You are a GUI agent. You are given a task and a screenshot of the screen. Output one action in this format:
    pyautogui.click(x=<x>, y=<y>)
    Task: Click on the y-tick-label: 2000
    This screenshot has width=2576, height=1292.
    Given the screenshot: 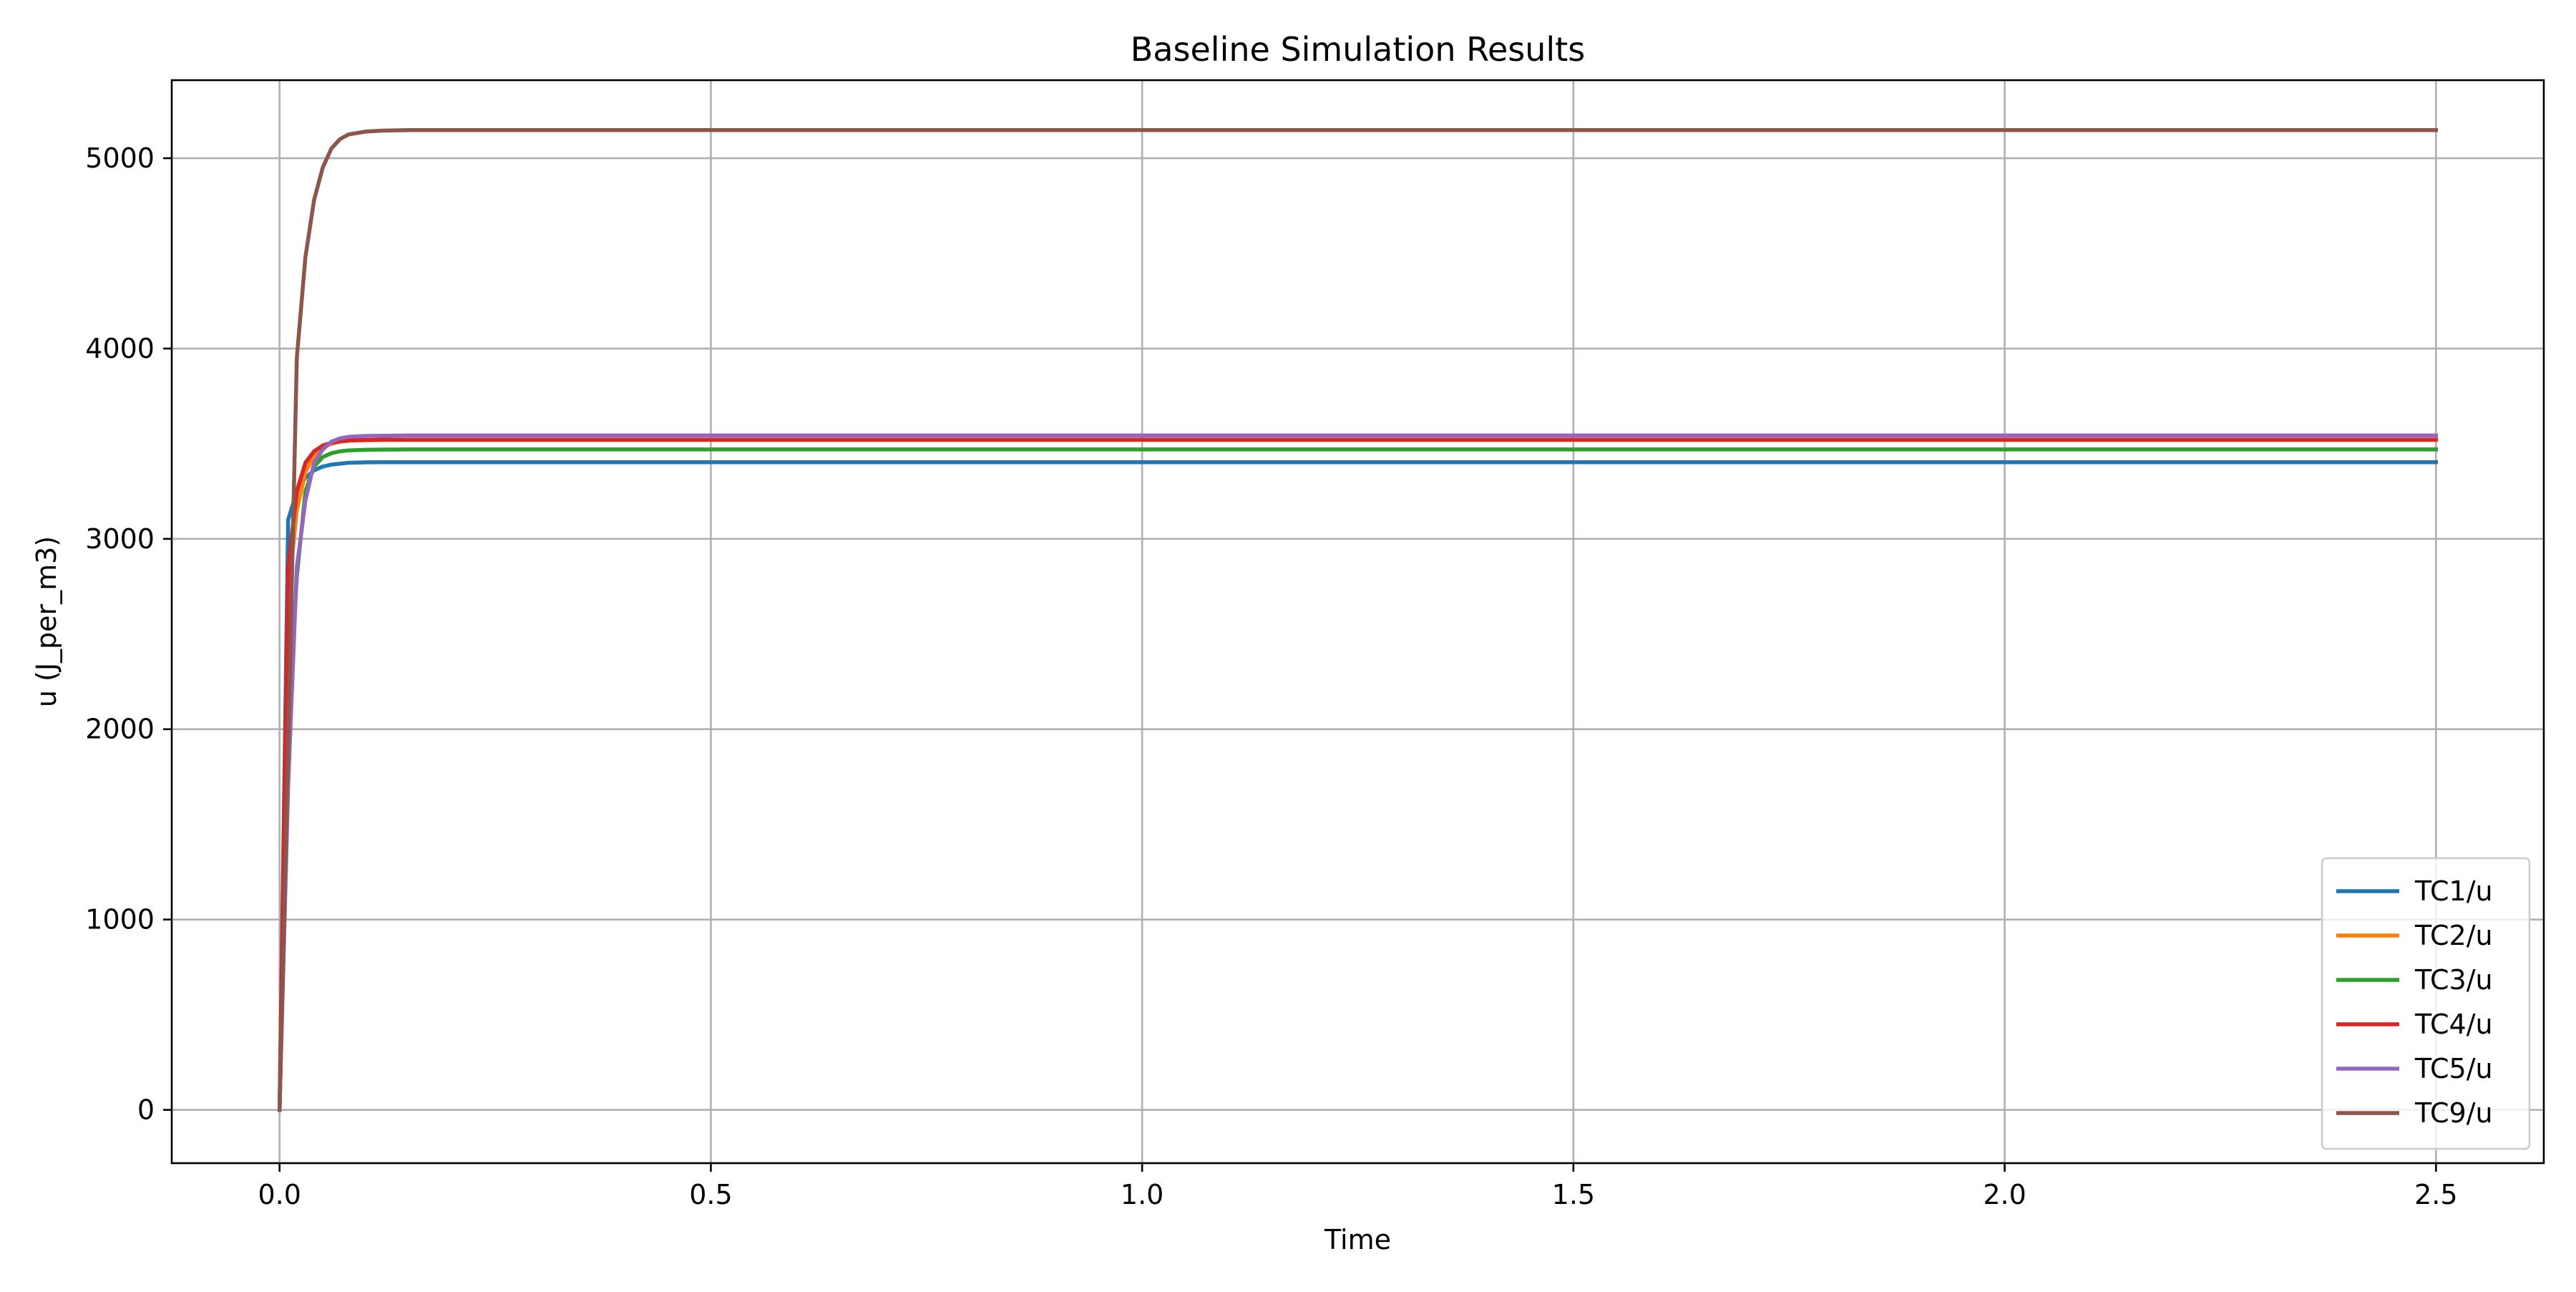 What is the action you would take?
    pyautogui.click(x=120, y=729)
    